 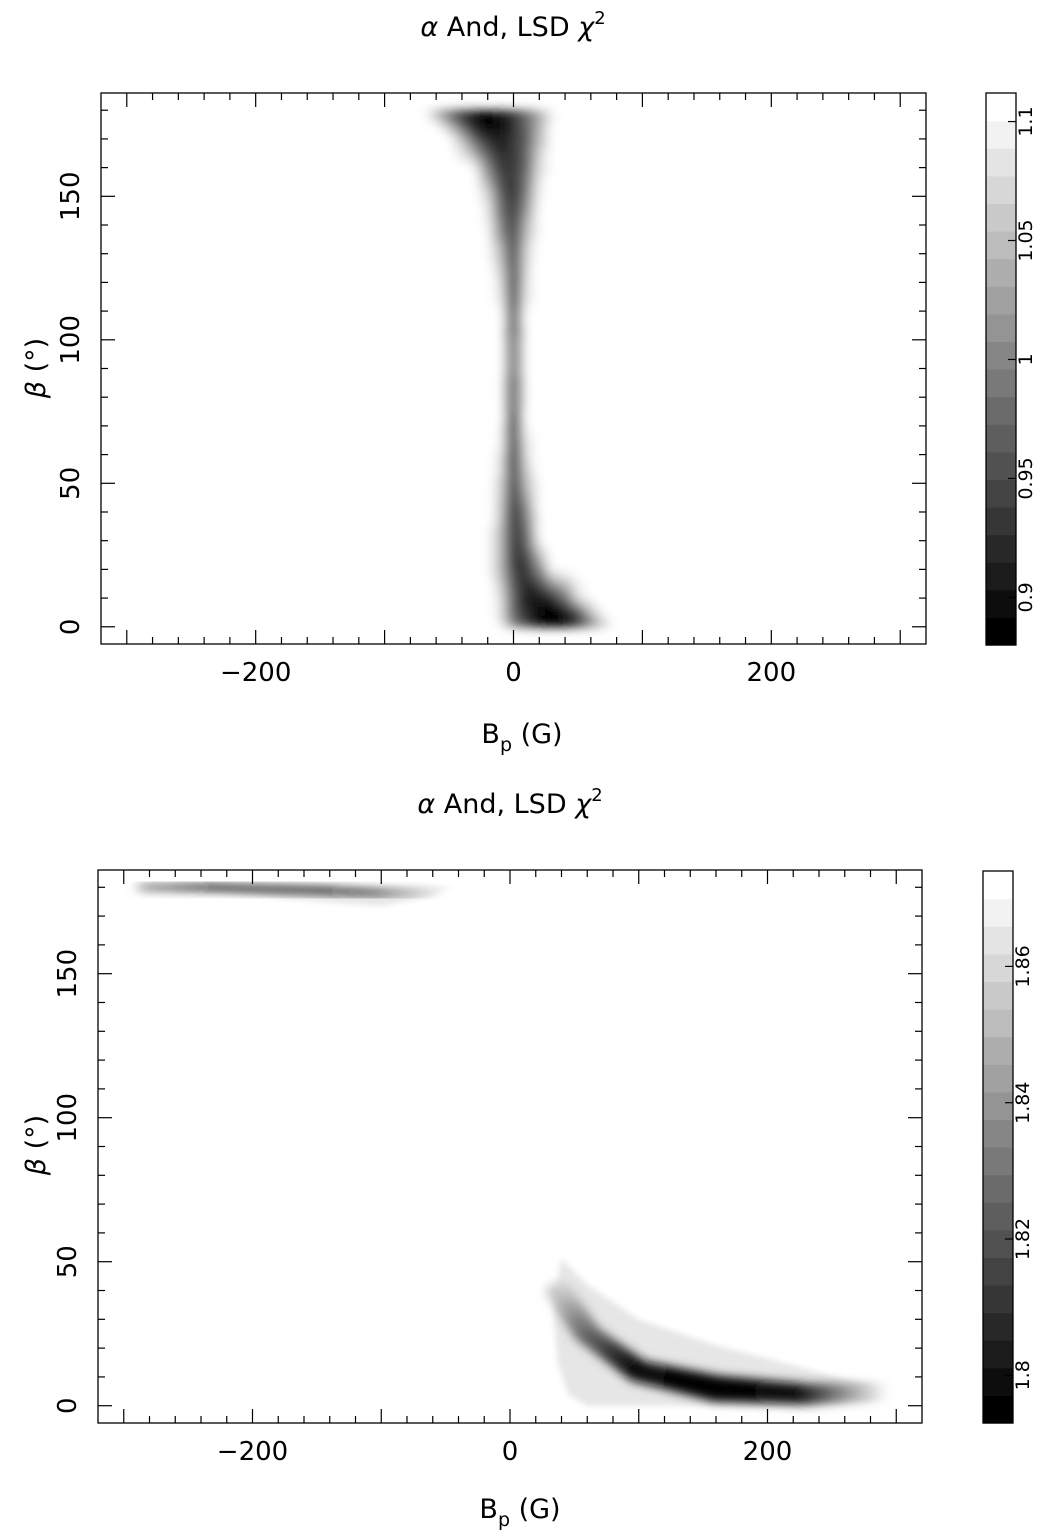 What do you see at coordinates (509, 802) in the screenshot?
I see `panel-2-title: α And, LSD χ2` at bounding box center [509, 802].